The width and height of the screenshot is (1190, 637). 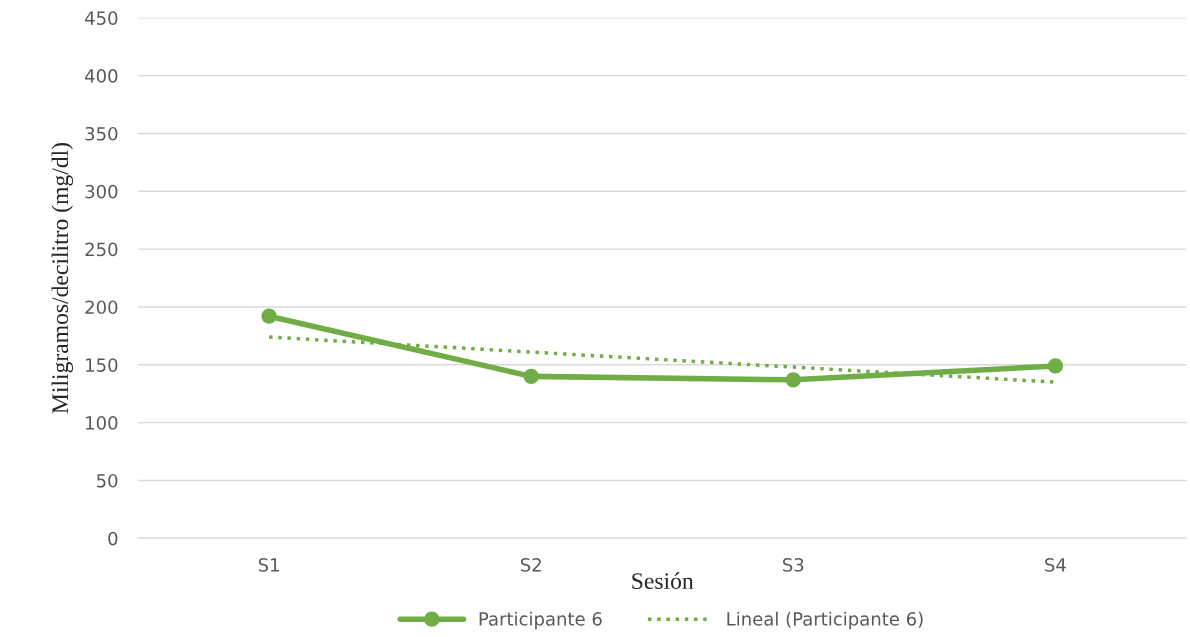 What do you see at coordinates (1055, 565) in the screenshot?
I see `x-tick-label: S4` at bounding box center [1055, 565].